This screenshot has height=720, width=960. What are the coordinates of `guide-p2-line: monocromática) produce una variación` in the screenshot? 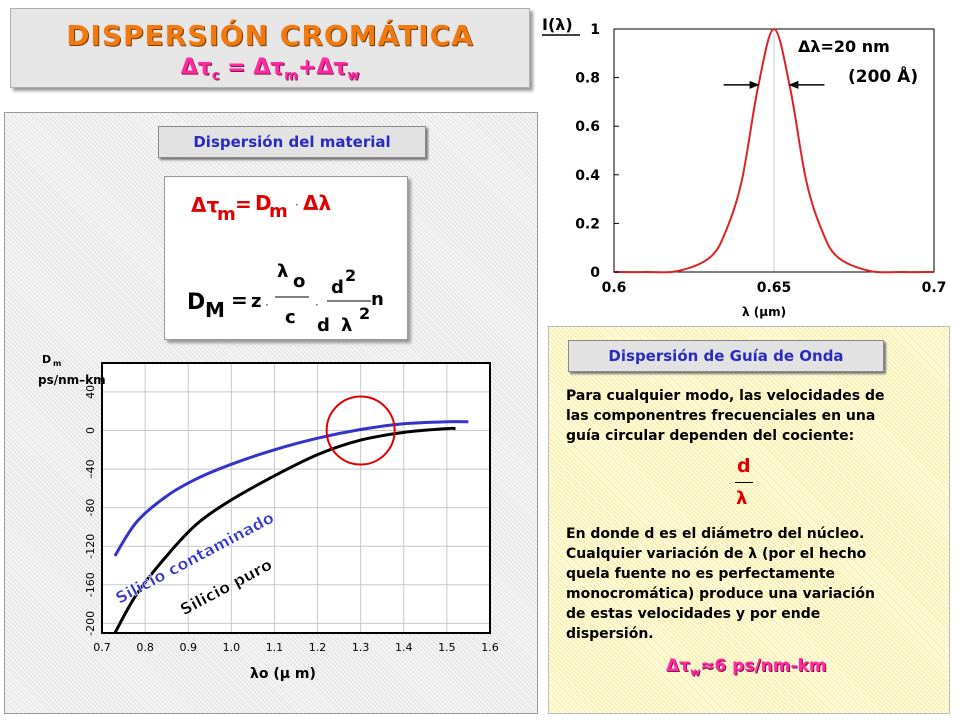 It's located at (721, 594).